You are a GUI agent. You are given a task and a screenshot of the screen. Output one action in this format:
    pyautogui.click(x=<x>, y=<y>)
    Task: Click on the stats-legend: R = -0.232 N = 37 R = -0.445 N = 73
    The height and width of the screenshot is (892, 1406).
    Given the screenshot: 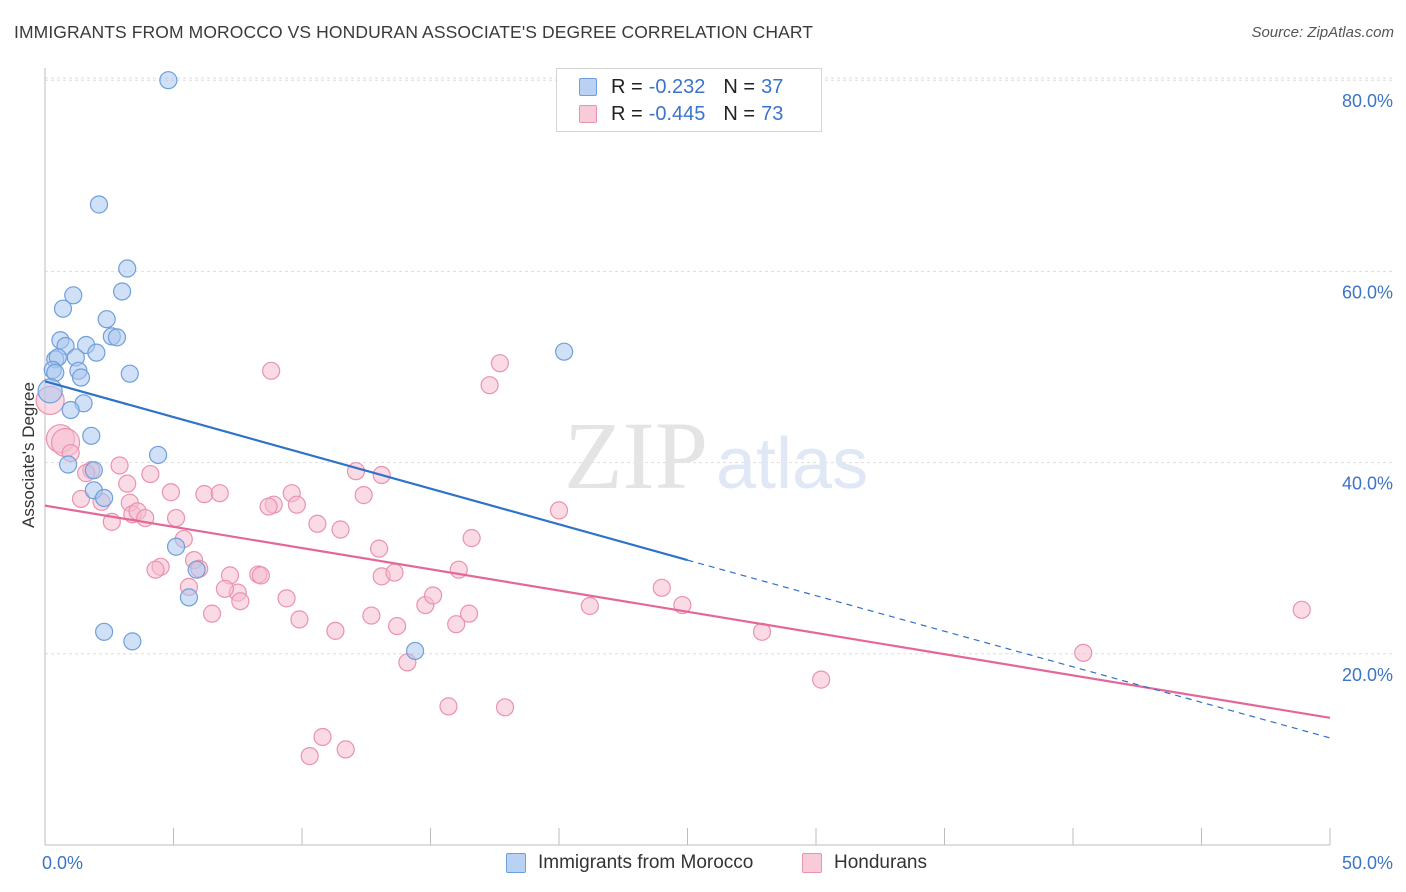 What is the action you would take?
    pyautogui.click(x=689, y=100)
    